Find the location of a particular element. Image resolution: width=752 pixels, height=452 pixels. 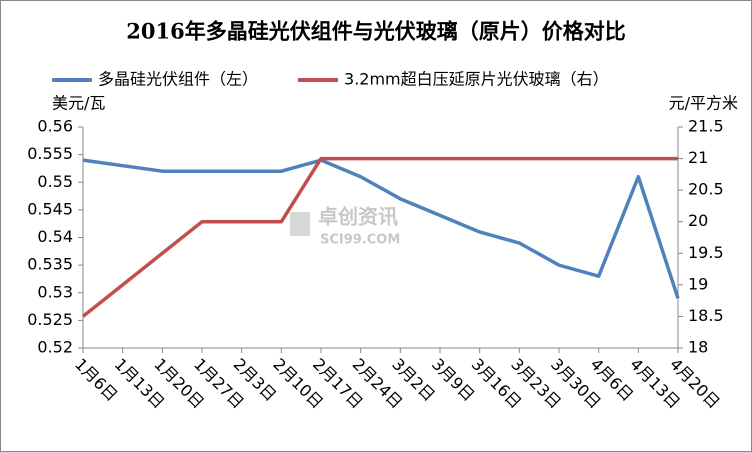

watermark-logo is located at coordinates (300, 224).